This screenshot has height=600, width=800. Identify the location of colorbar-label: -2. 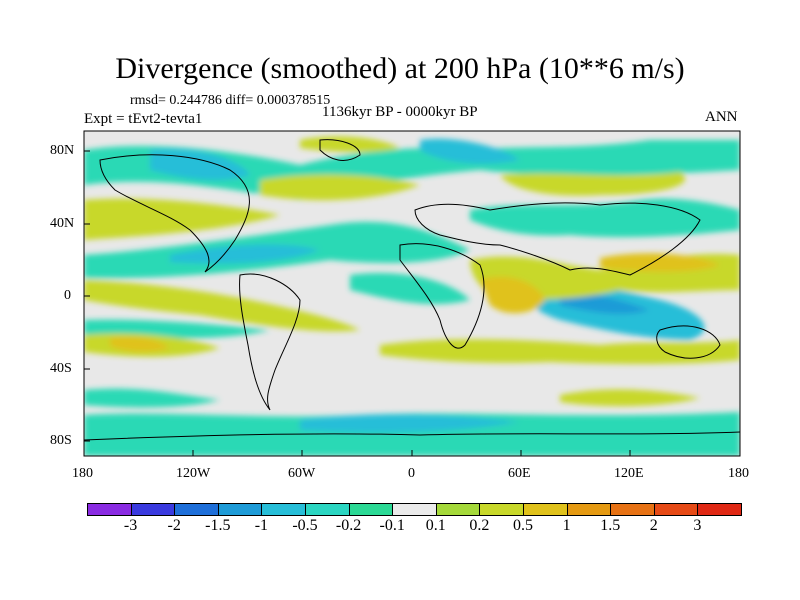
(174, 525).